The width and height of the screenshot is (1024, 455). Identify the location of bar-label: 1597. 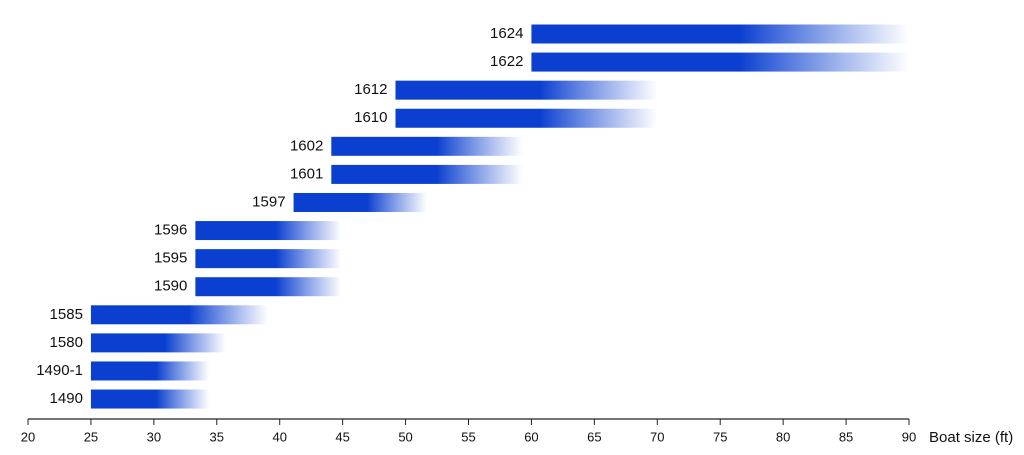
(268, 201).